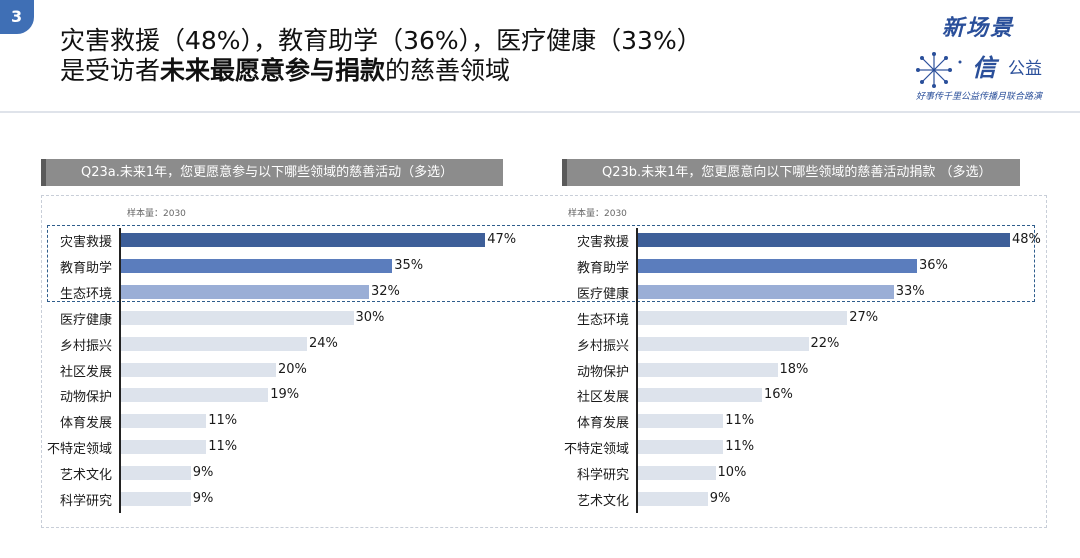 This screenshot has width=1080, height=558. Describe the element at coordinates (323, 343) in the screenshot. I see `chart-a-value-label: 24%` at that location.